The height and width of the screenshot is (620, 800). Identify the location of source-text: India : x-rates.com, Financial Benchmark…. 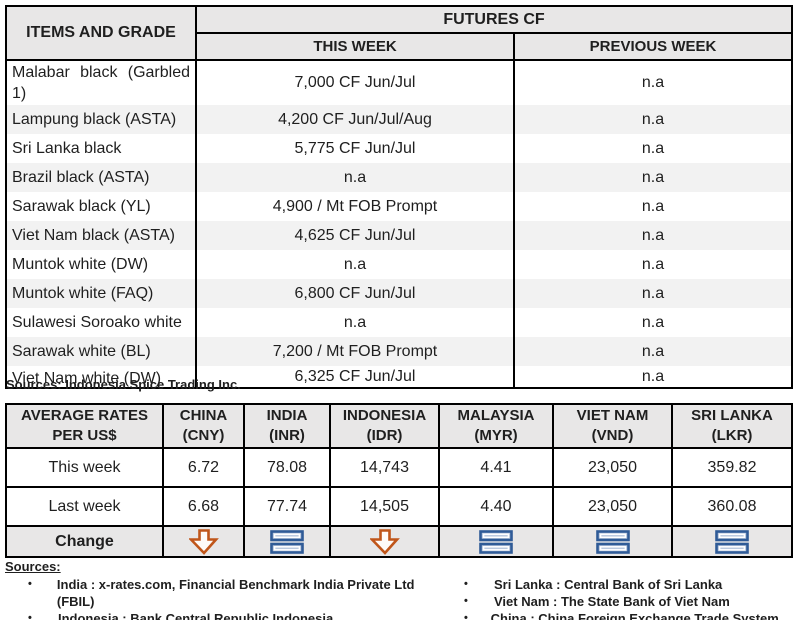
(235, 593).